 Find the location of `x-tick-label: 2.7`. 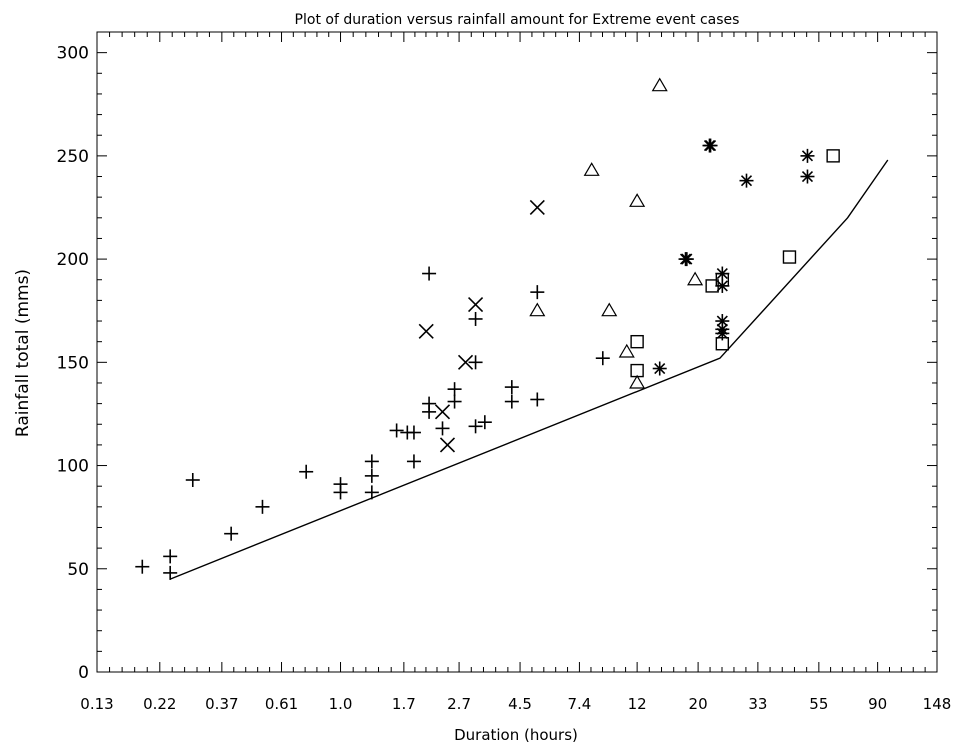

x-tick-label: 2.7 is located at coordinates (459, 704).